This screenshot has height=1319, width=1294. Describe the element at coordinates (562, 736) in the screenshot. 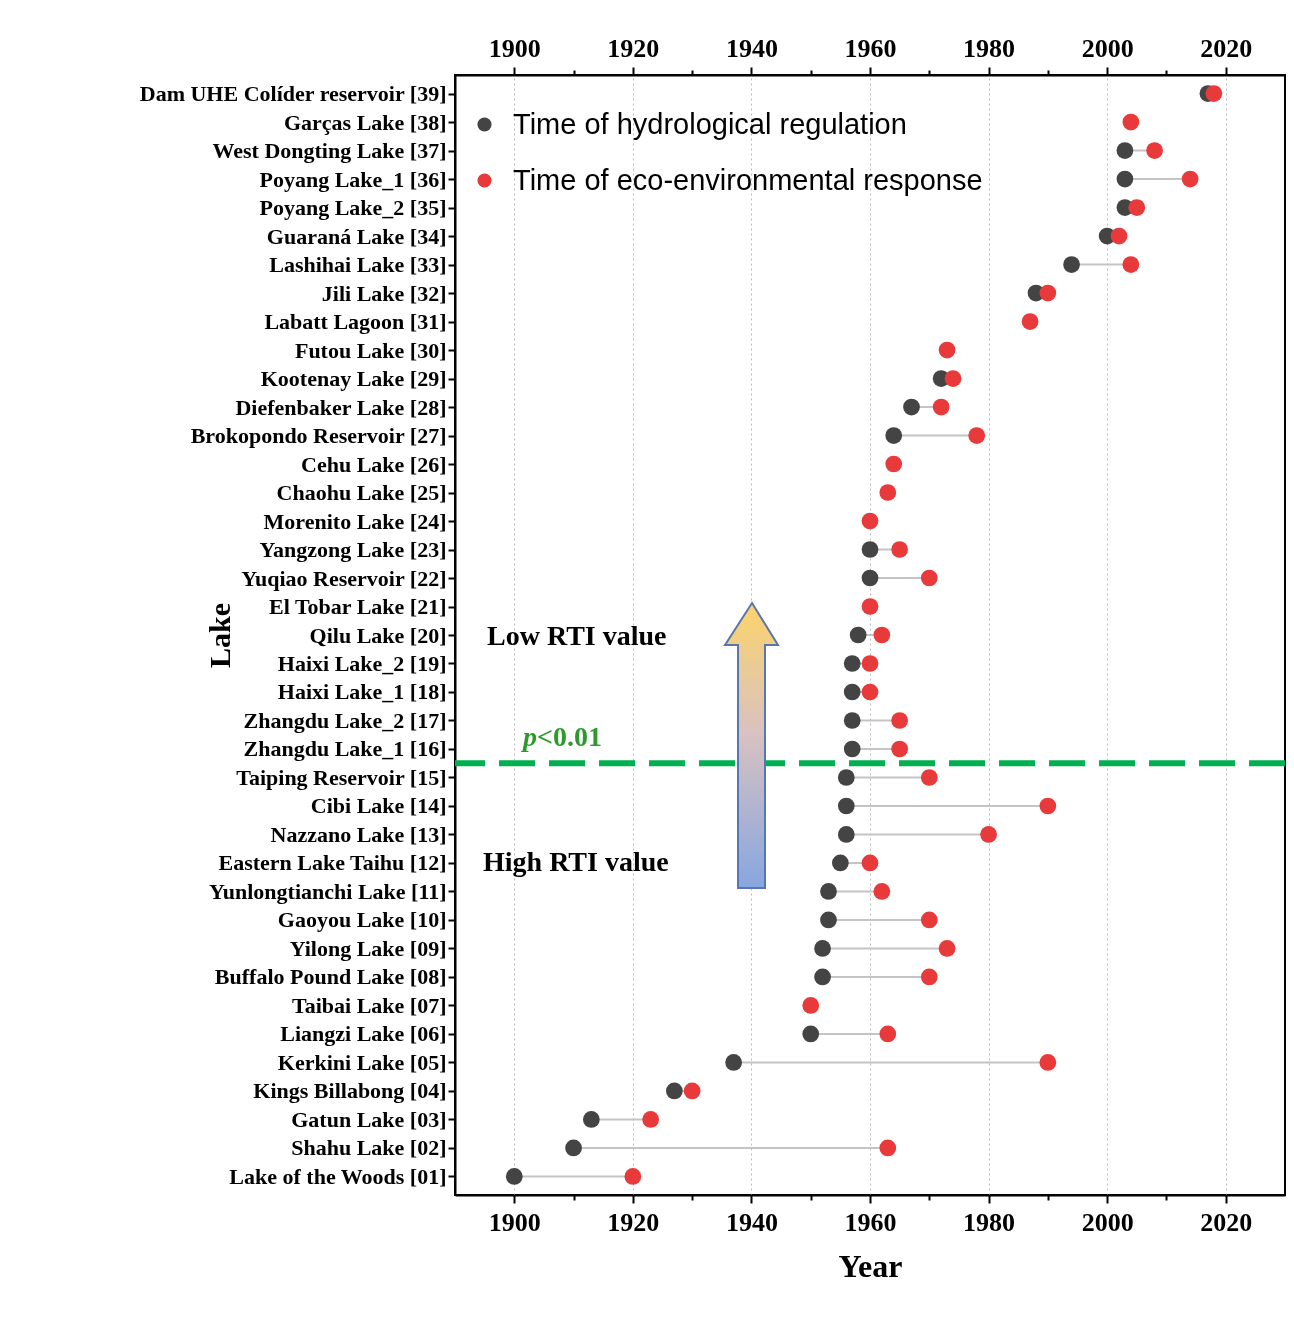

I see `ref-line-label: p<0.01` at that location.